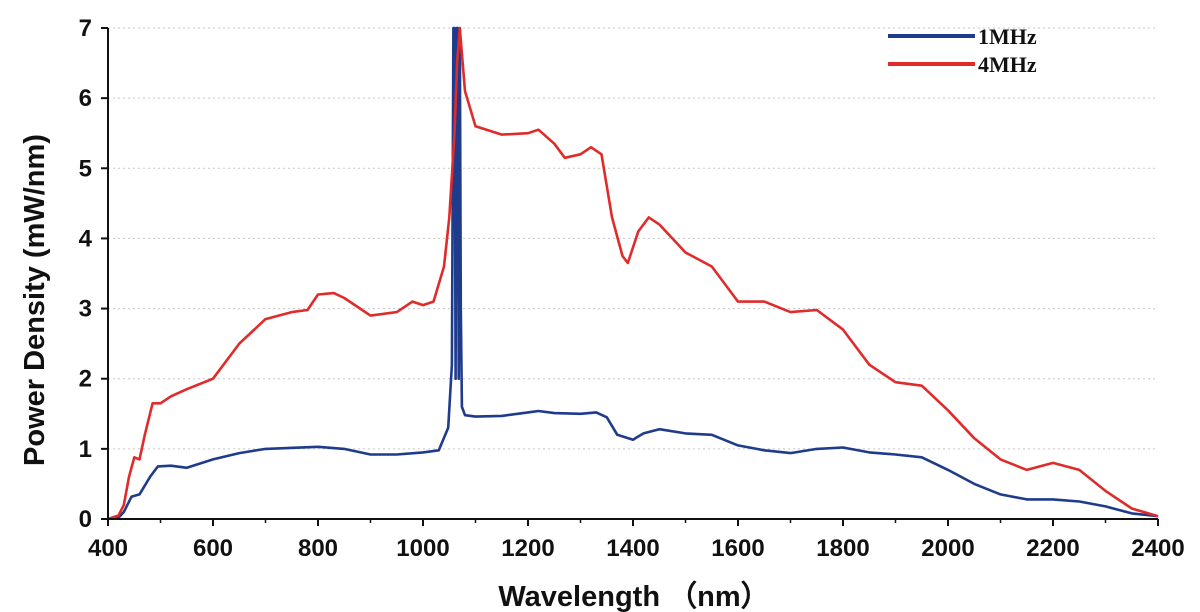 Image resolution: width=1200 pixels, height=612 pixels. Describe the element at coordinates (962, 50) in the screenshot. I see `legend: 1MHz 4MHz` at that location.